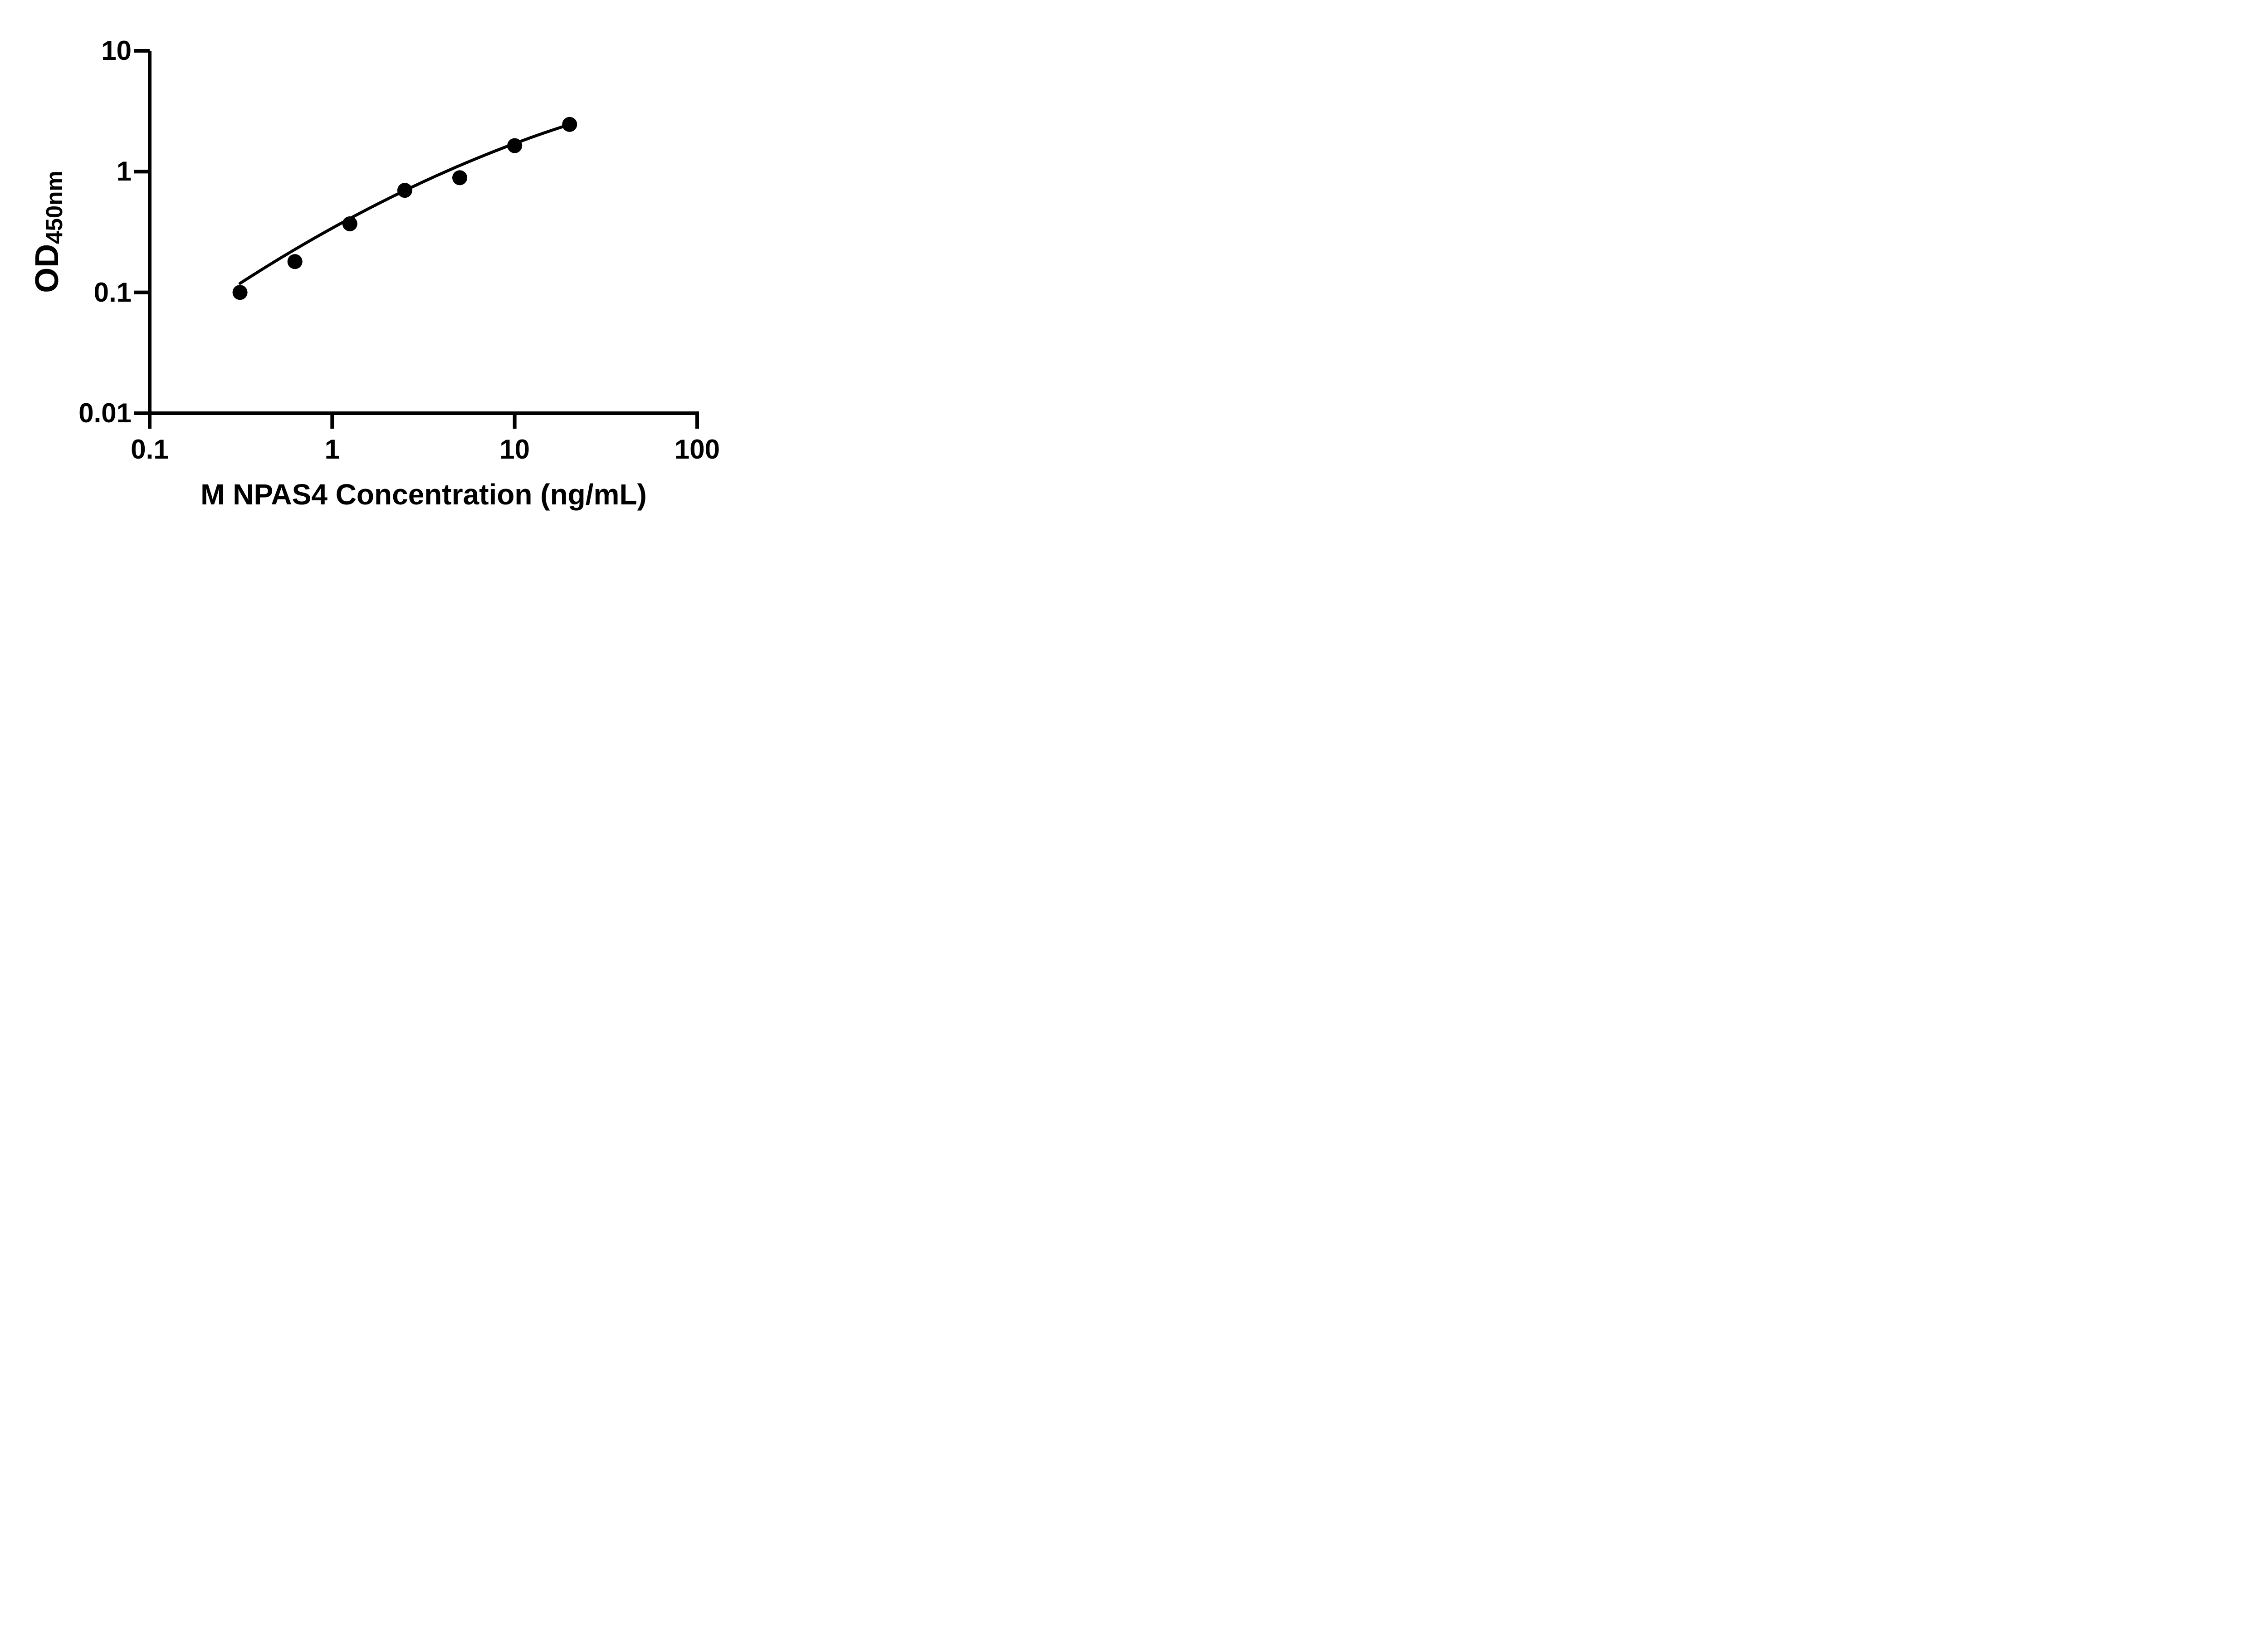  What do you see at coordinates (697, 449) in the screenshot?
I see `x-tick-label-100: 100` at bounding box center [697, 449].